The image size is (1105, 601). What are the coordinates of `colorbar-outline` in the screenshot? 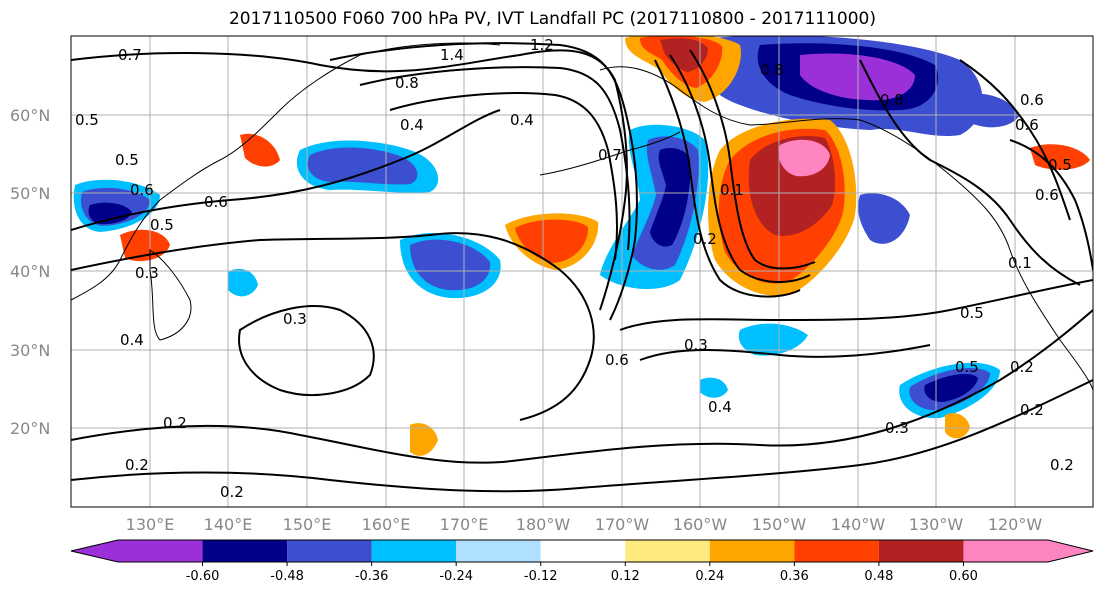 It's located at (582, 551).